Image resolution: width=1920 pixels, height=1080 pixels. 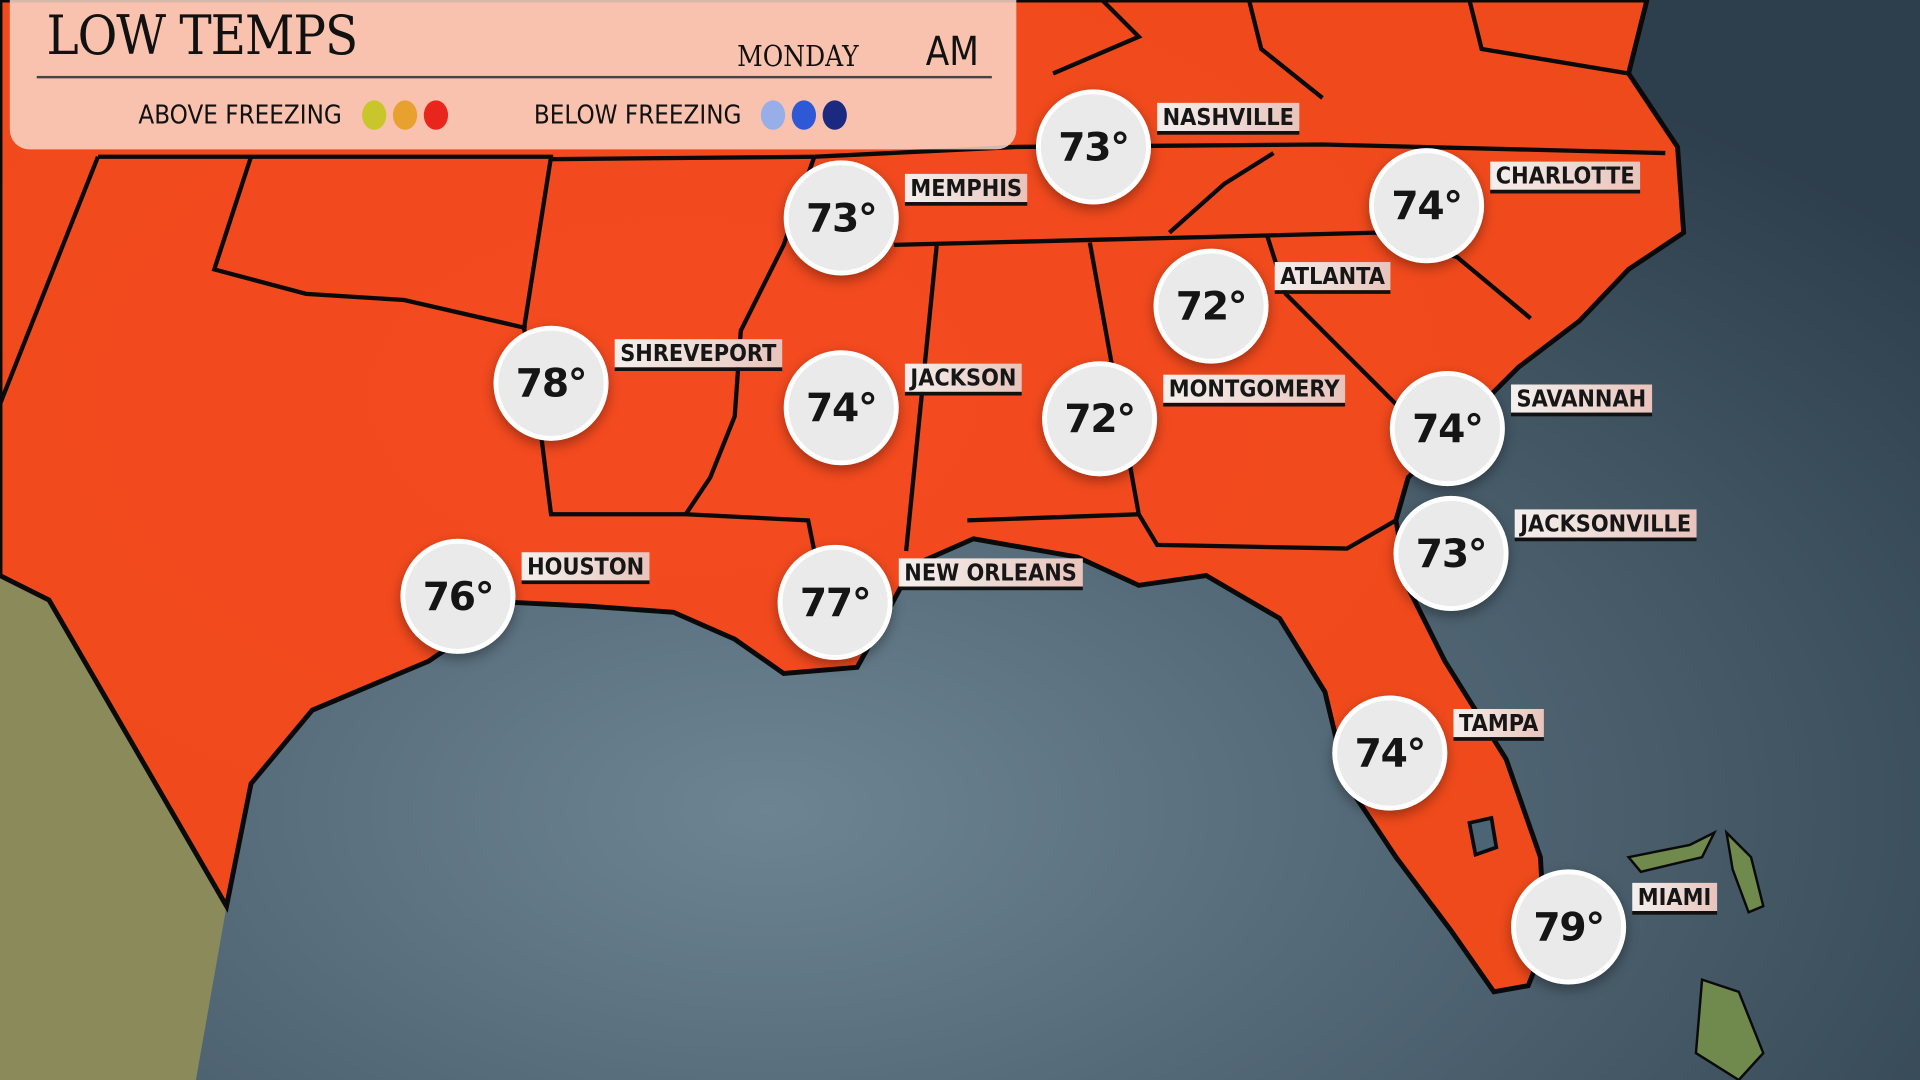 What do you see at coordinates (637, 115) in the screenshot?
I see `below-freezing-label: BELOW FREEZING` at bounding box center [637, 115].